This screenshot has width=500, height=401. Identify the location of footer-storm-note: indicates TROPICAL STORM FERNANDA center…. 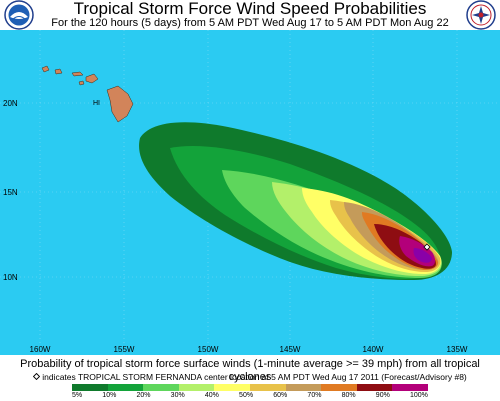
(250, 377).